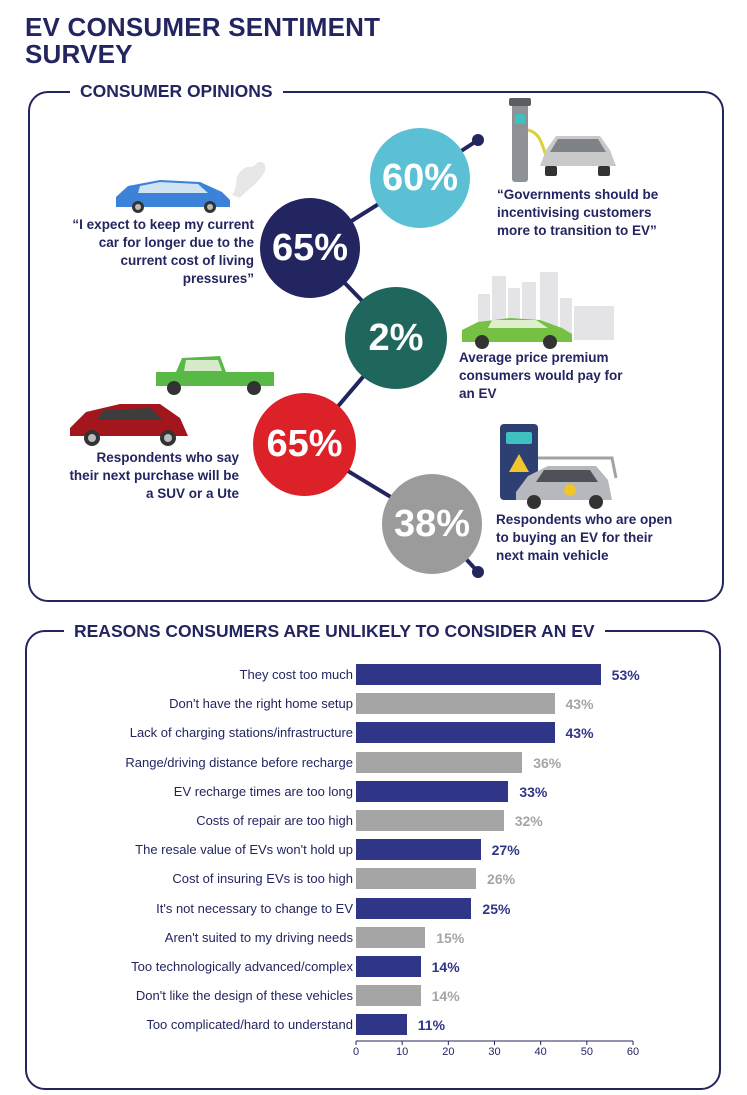 The width and height of the screenshot is (747, 1095). What do you see at coordinates (564, 487) in the screenshot?
I see `gray-ev-car-icon` at bounding box center [564, 487].